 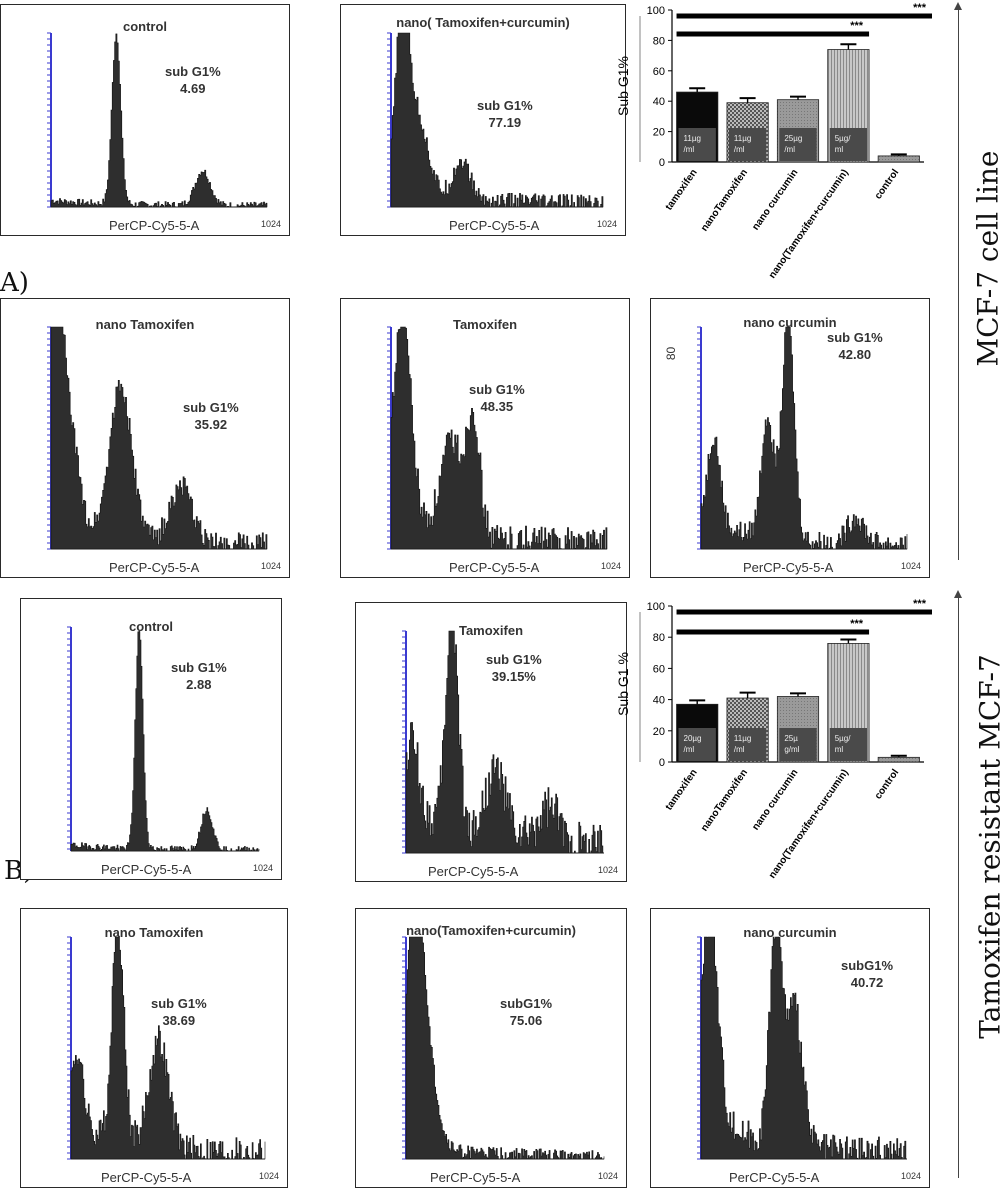 I want to click on histogram-title: nano( Tamoxifen+curcumin), so click(x=483, y=22).